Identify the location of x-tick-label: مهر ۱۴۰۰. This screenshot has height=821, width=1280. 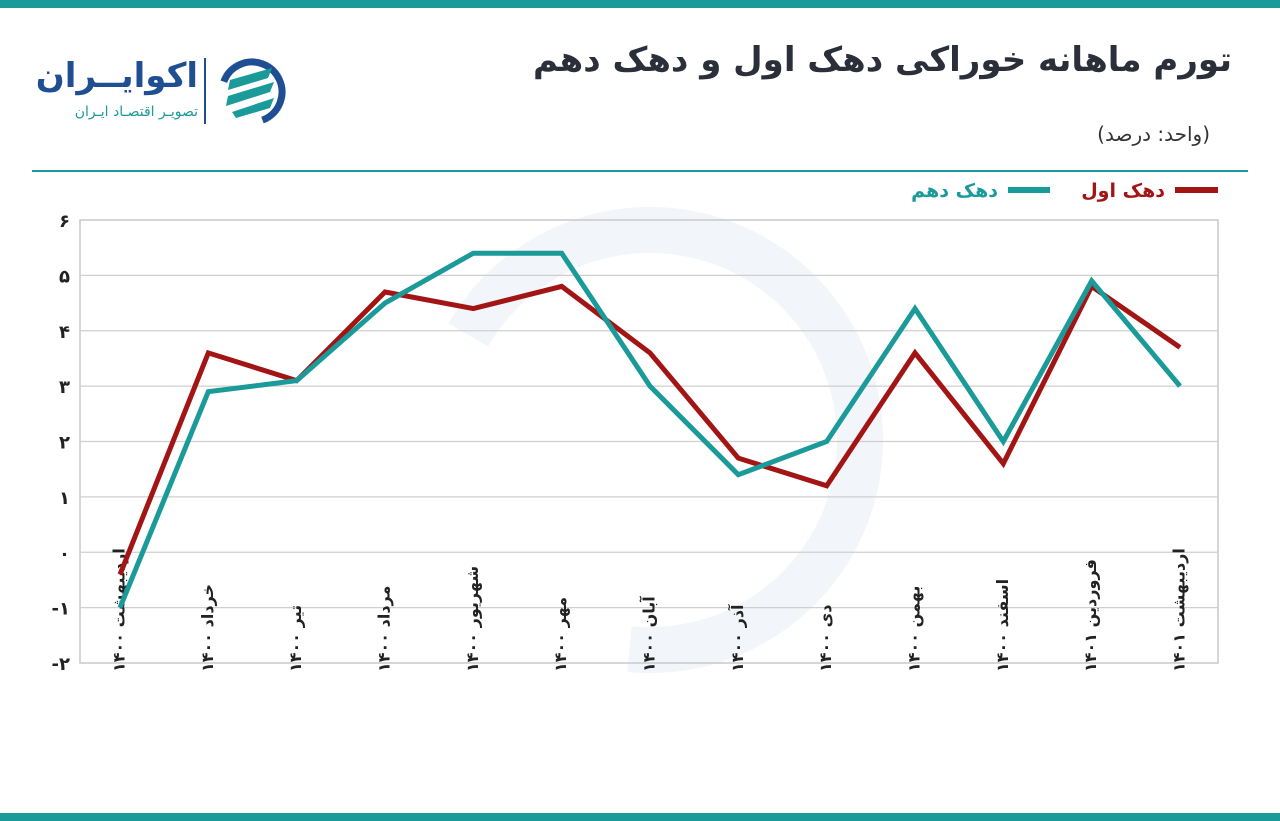
(560, 634).